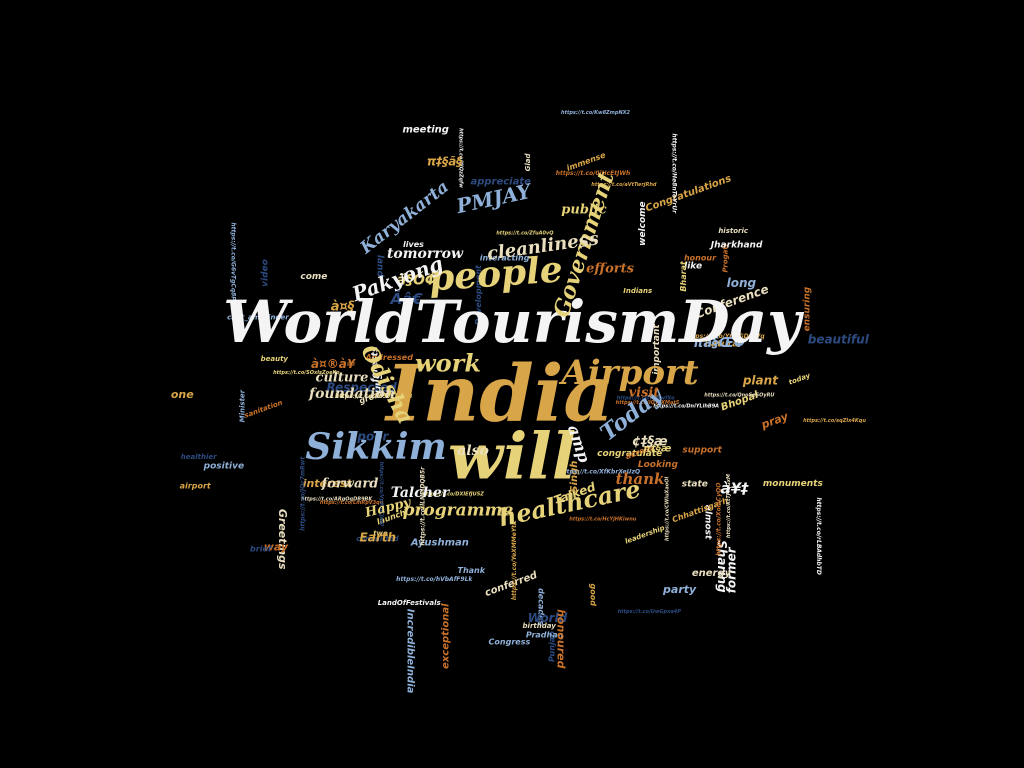  I want to click on cloud-minor-word: Sharing, so click(722, 566).